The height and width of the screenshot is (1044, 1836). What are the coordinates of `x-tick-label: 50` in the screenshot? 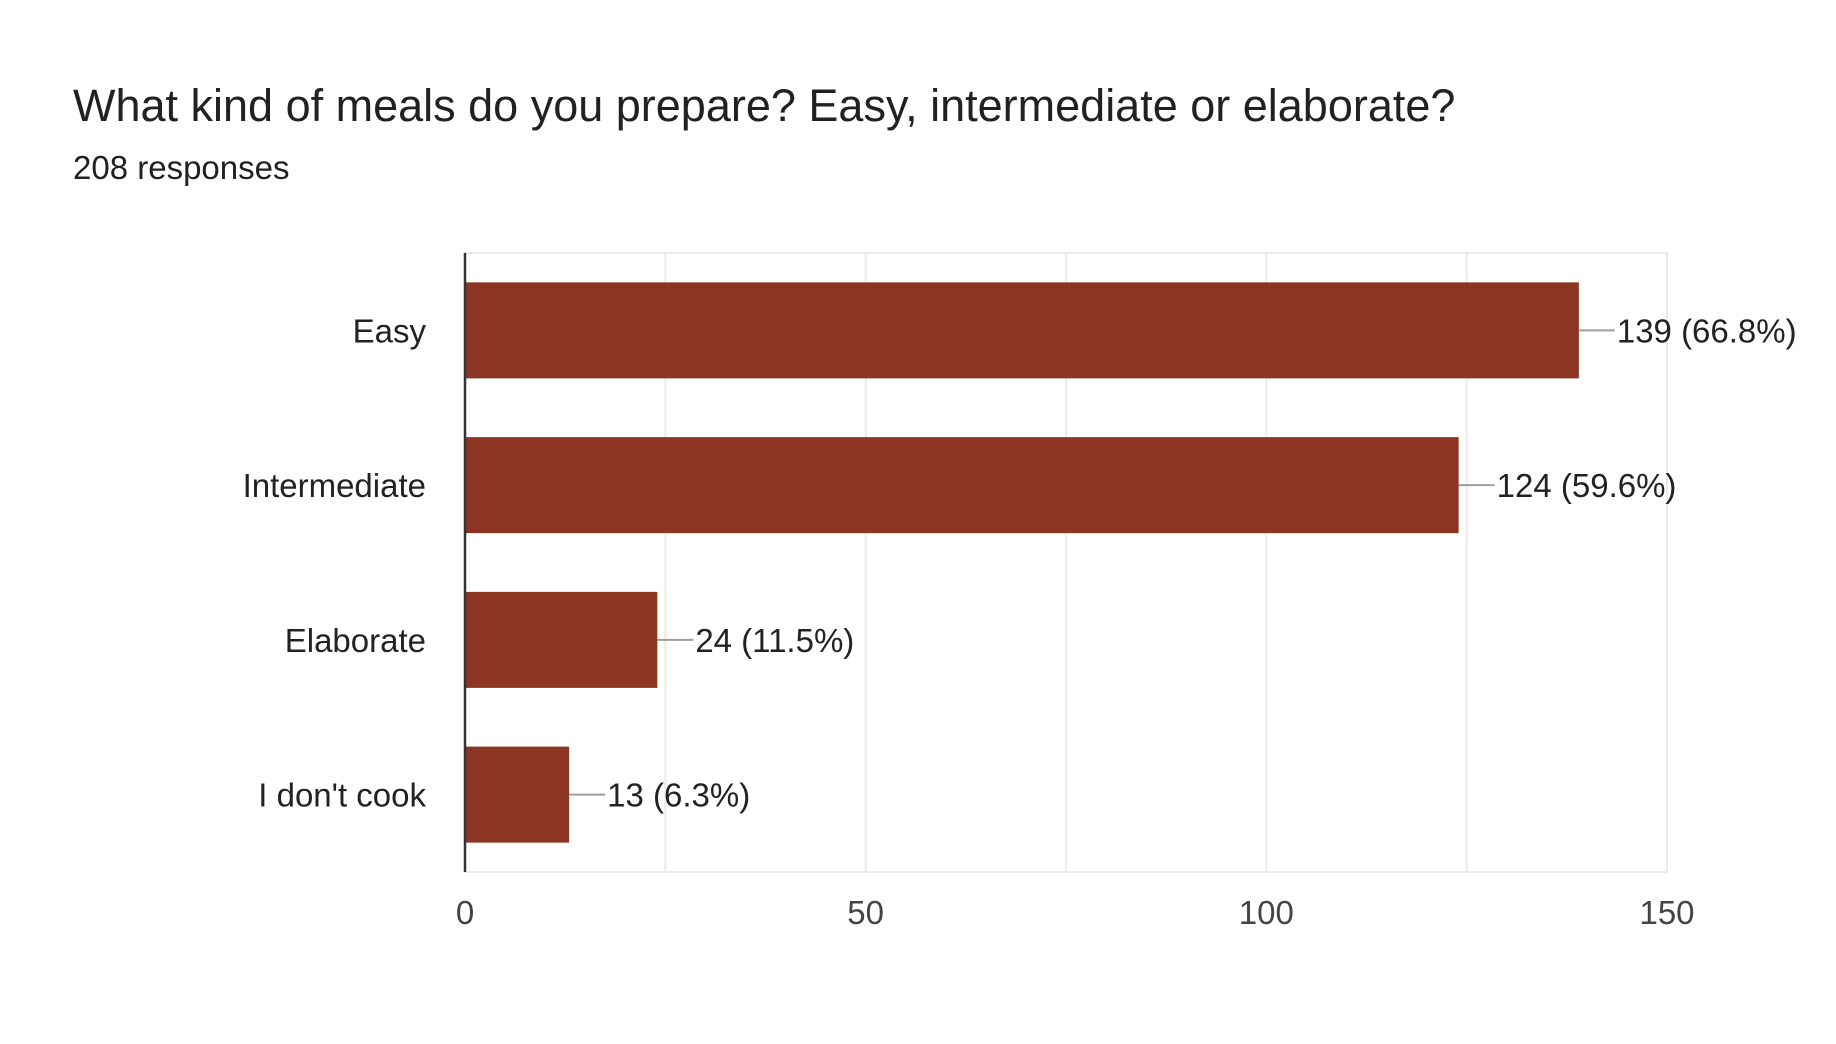 It's located at (865, 912).